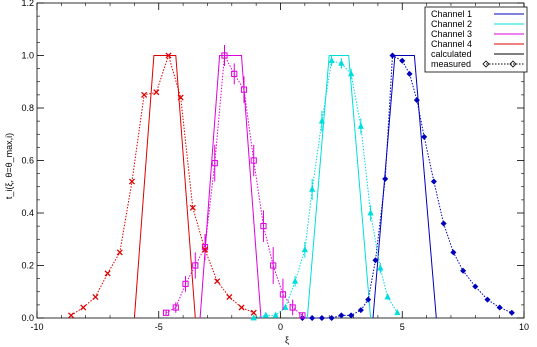  I want to click on y-axis-label: t_i(ξ, θ=θ_max,i), so click(9, 166).